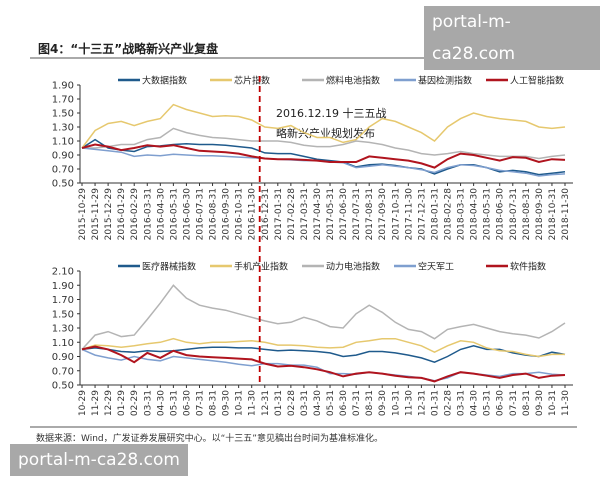 This screenshot has width=600, height=480. What do you see at coordinates (353, 267) in the screenshot?
I see `legend-label: 动力电池指数` at bounding box center [353, 267].